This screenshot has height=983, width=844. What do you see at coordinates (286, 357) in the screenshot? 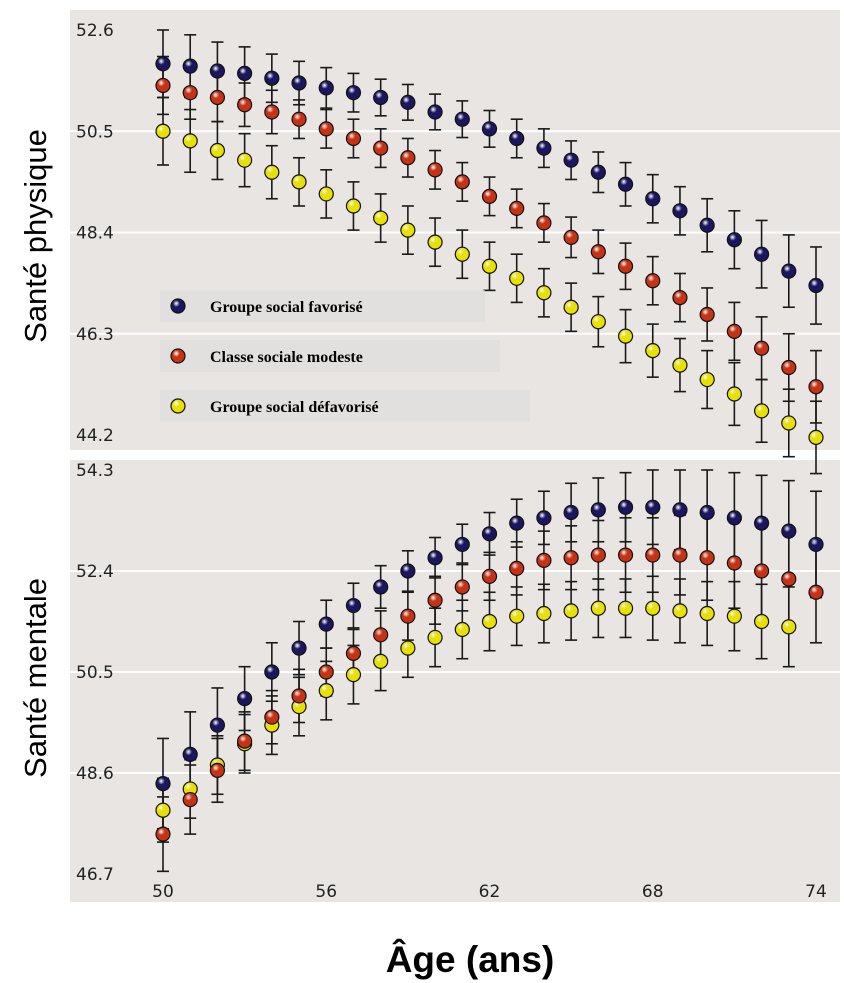
I see `legend-label-modeste: Classe sociale modeste` at bounding box center [286, 357].